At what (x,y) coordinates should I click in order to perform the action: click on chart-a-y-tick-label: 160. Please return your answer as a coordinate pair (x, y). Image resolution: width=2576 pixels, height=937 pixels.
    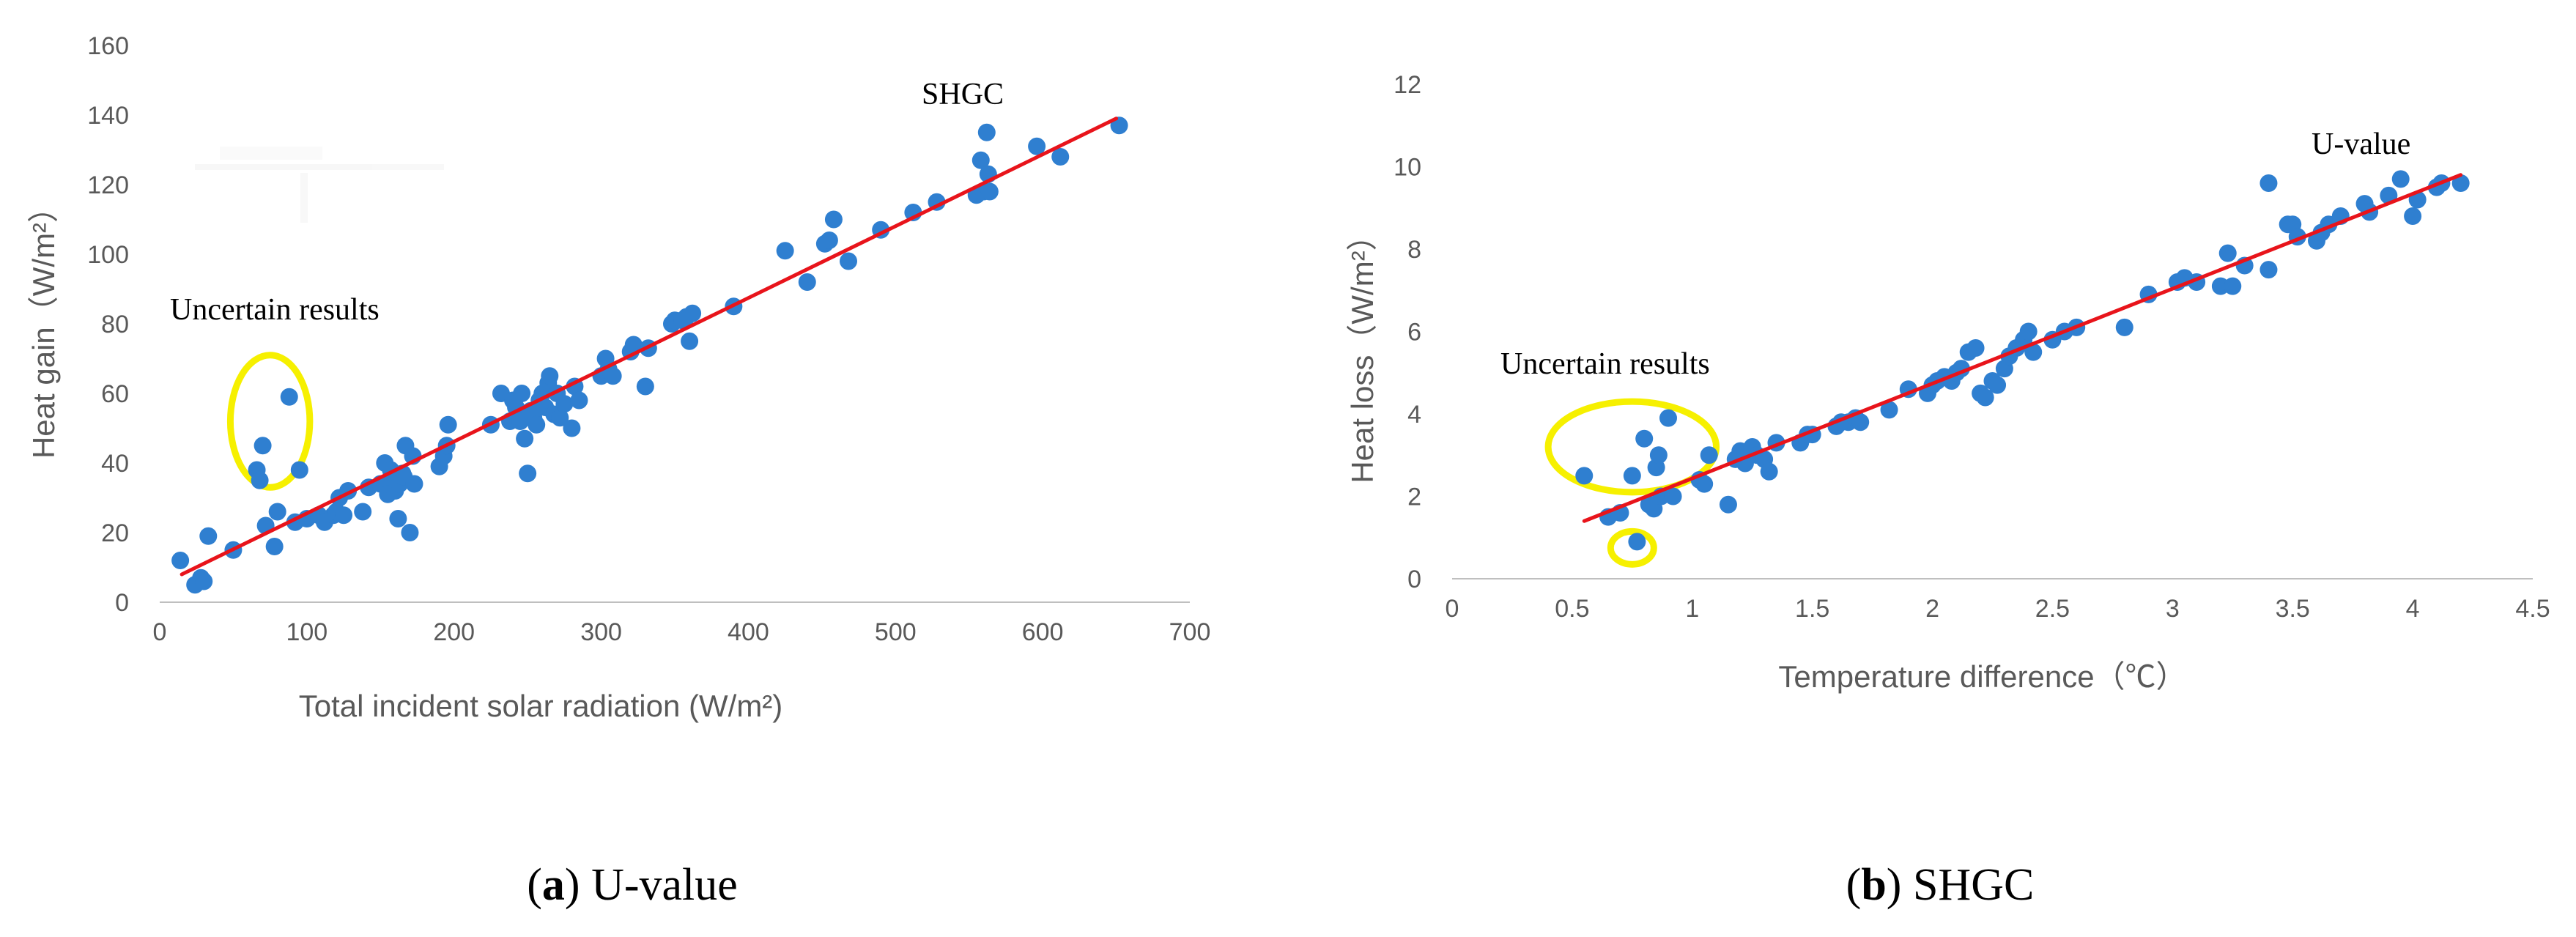
    Looking at the image, I should click on (108, 46).